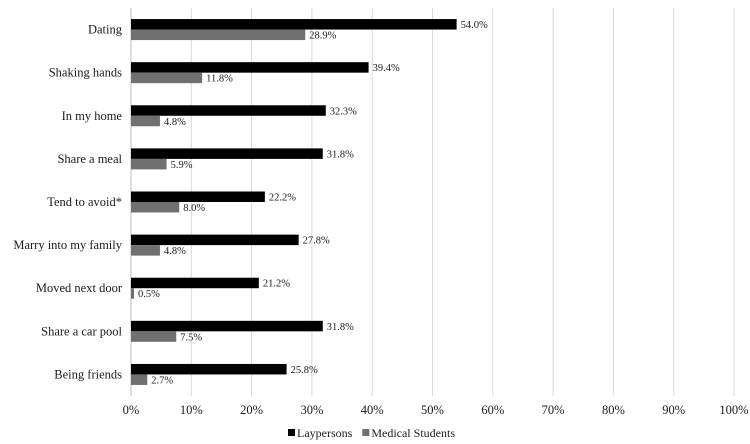  I want to click on data-label: 32.3%, so click(343, 111).